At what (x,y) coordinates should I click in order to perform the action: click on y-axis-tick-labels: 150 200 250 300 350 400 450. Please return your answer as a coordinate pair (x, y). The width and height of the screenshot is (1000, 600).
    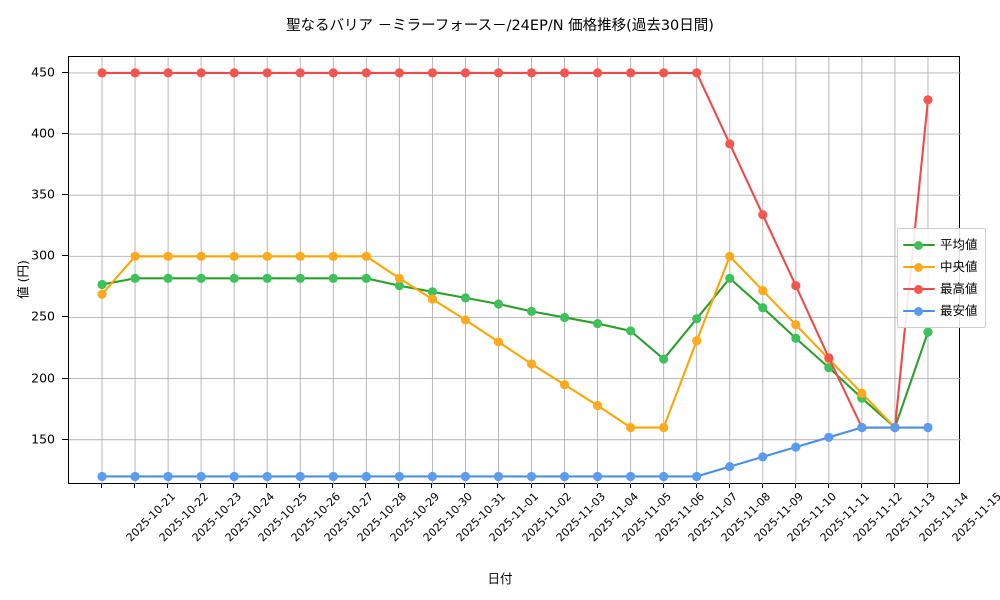
    Looking at the image, I should click on (27, 300).